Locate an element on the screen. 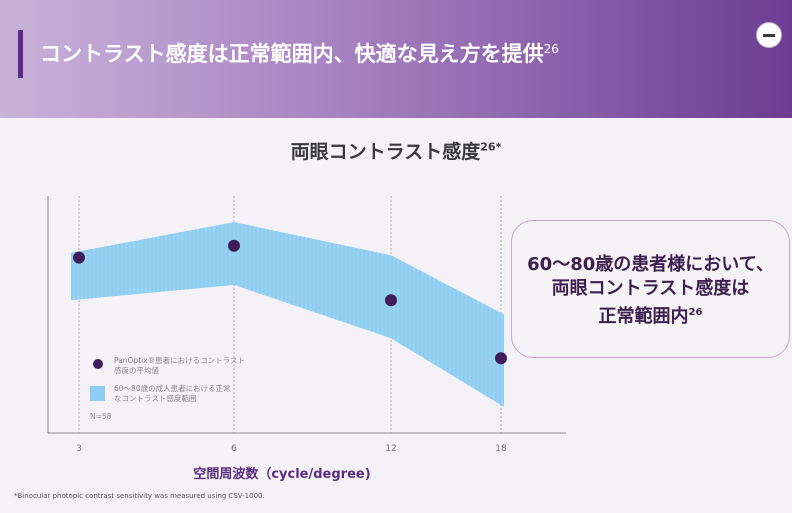 The width and height of the screenshot is (792, 513). legend-range-text-1: 60～80歳の成人患者における正常 is located at coordinates (172, 388).